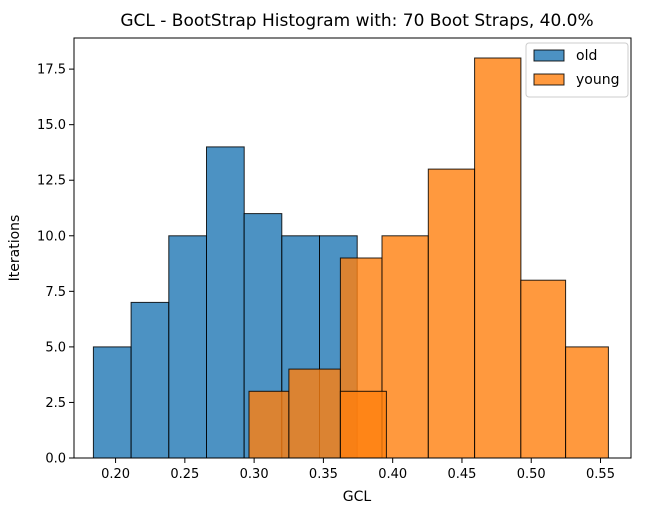 The width and height of the screenshot is (652, 515). What do you see at coordinates (15, 248) in the screenshot?
I see `y-axis-label: Iterations` at bounding box center [15, 248].